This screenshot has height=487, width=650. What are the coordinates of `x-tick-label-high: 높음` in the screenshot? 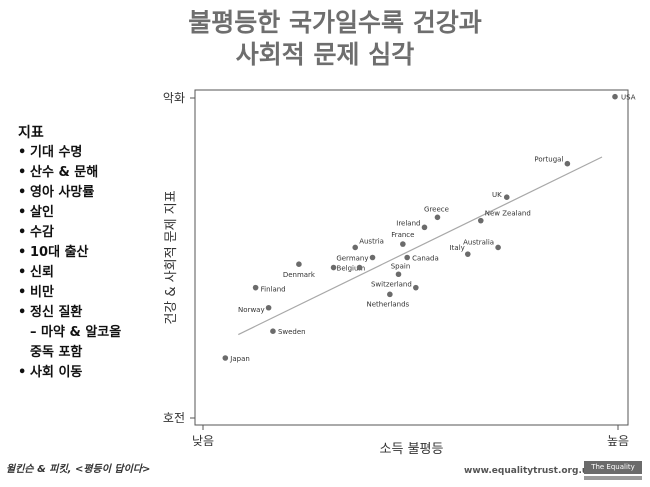 It's located at (618, 441).